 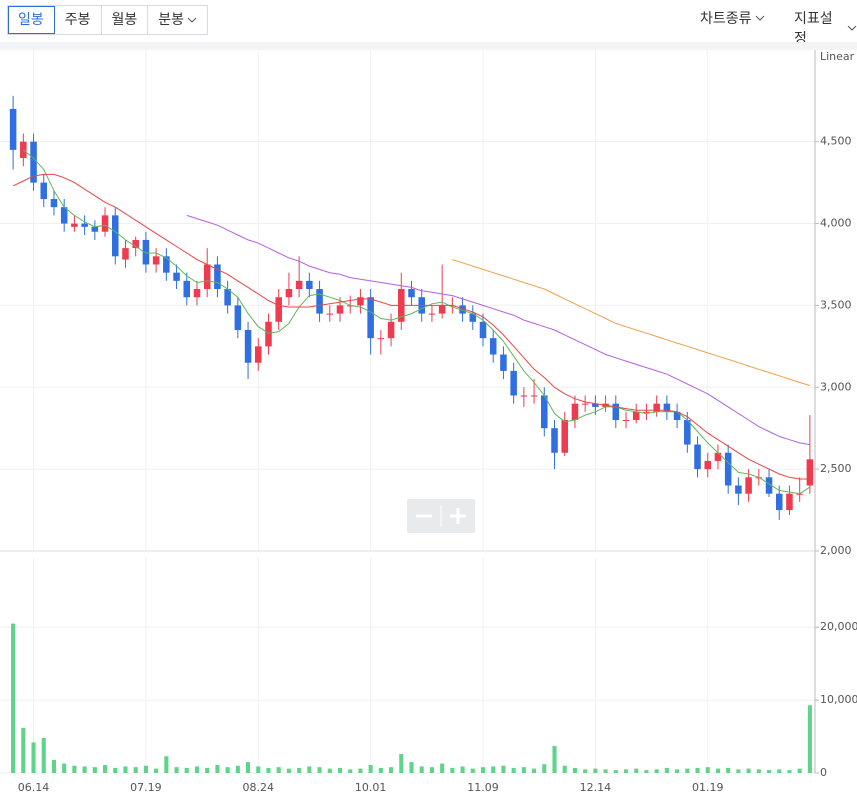 I want to click on x-tick-label: 07.19, so click(x=146, y=787).